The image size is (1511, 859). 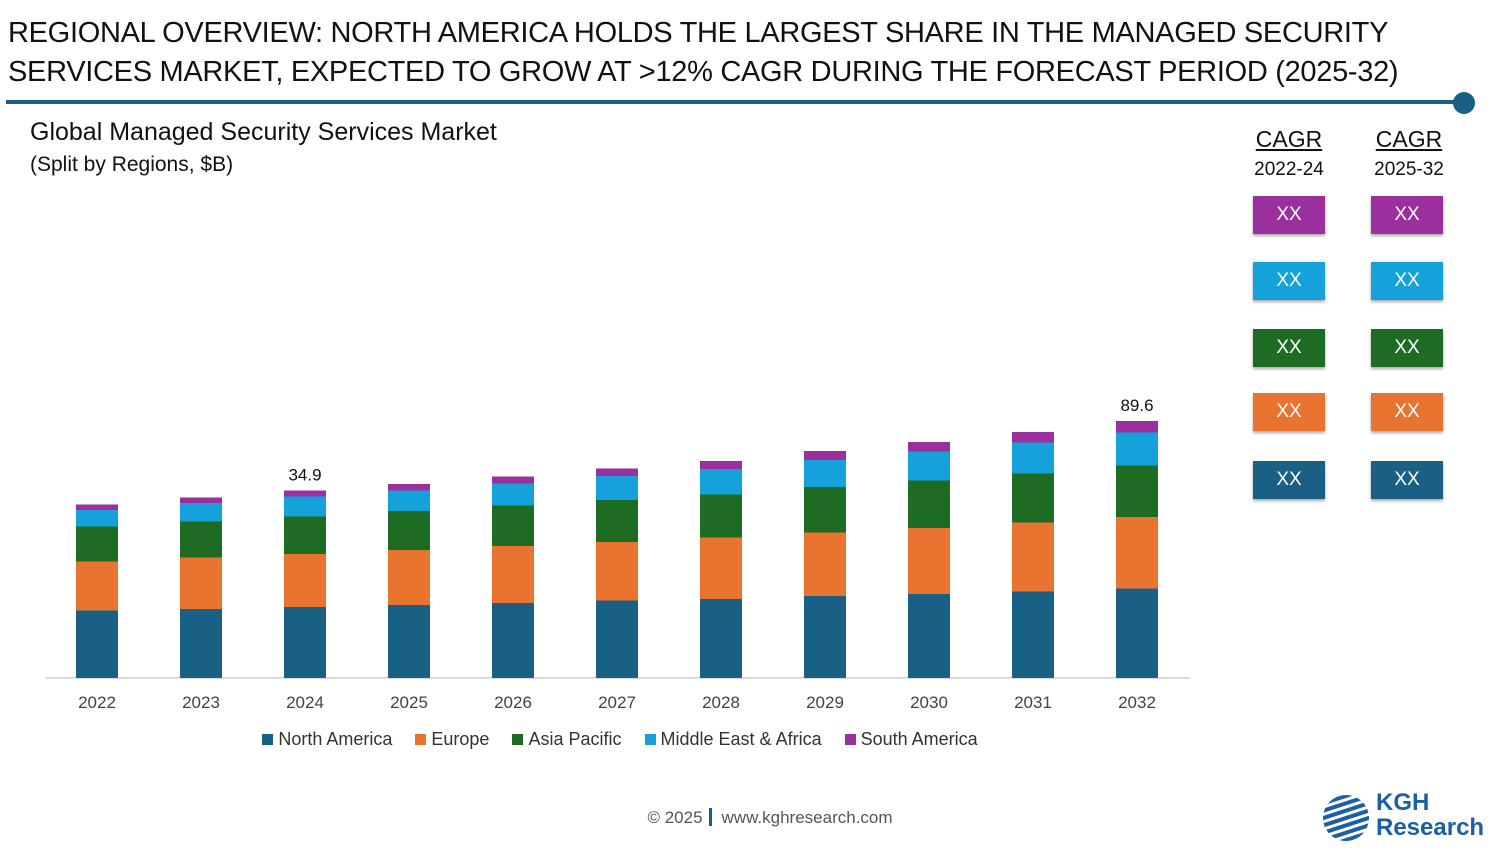 I want to click on bar-2032-europe, so click(x=1137, y=553).